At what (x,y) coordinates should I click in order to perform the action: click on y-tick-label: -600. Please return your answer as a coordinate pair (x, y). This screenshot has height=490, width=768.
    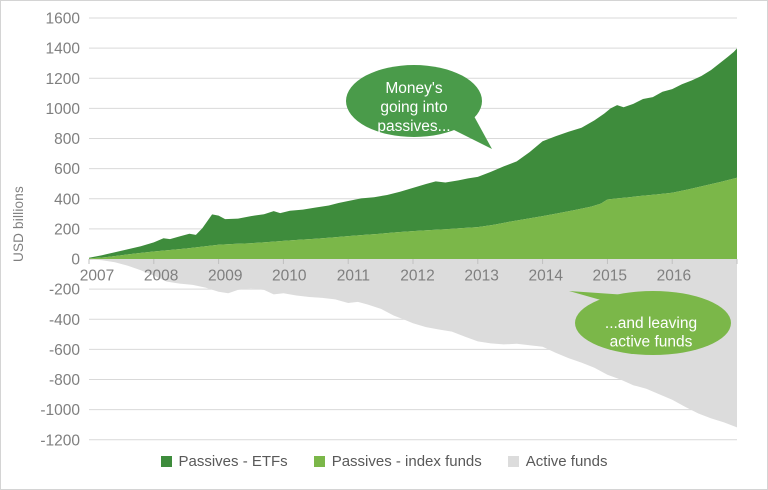
    Looking at the image, I should click on (64, 350).